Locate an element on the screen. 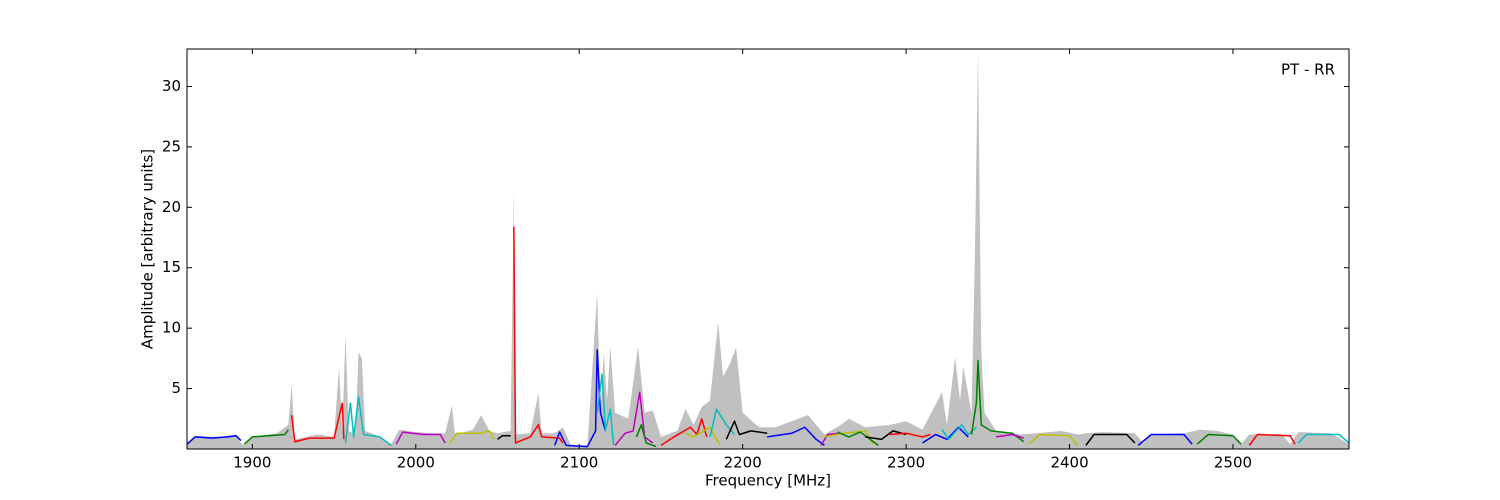  x-axis-label: Frequency [MHz] is located at coordinates (768, 481).